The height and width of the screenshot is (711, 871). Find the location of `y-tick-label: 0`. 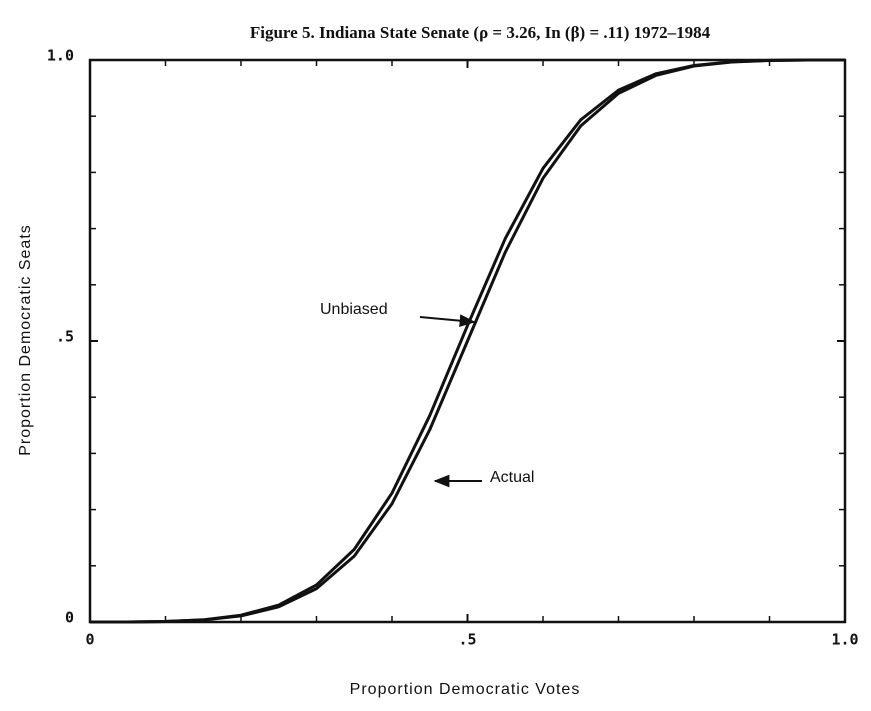

y-tick-label: 0 is located at coordinates (69, 618).